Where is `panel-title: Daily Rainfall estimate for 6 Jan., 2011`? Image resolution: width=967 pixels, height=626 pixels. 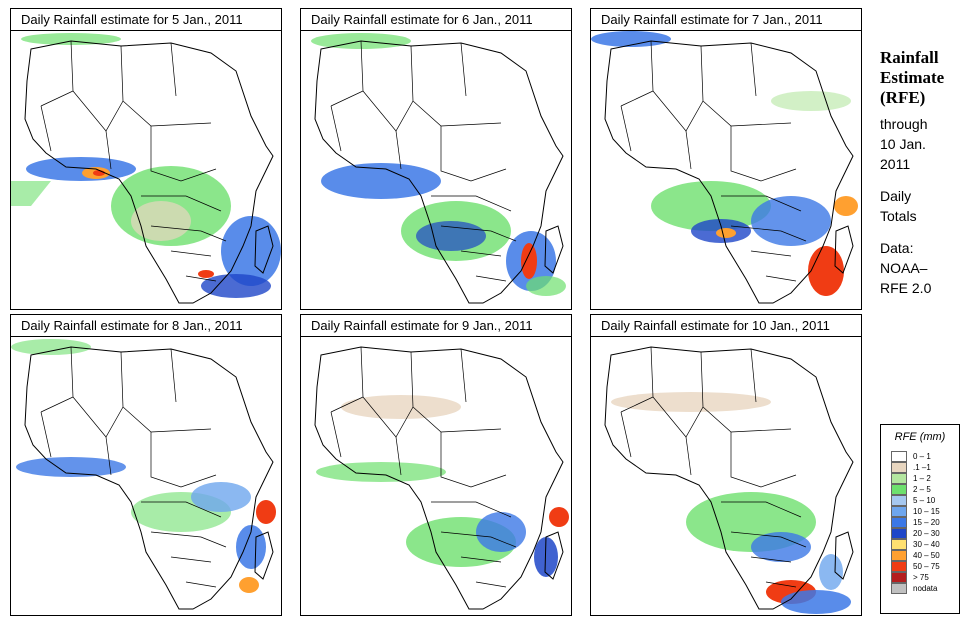
panel-title: Daily Rainfall estimate for 6 Jan., 2011 is located at coordinates (436, 20).